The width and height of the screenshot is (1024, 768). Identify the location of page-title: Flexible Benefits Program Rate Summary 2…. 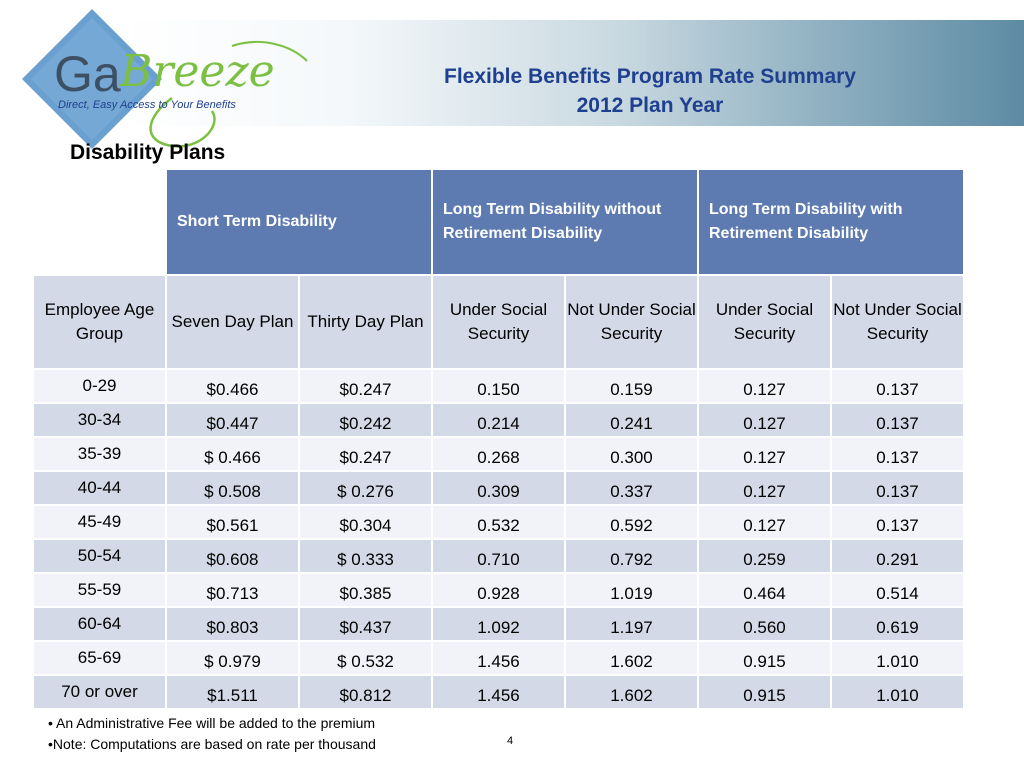
(650, 91).